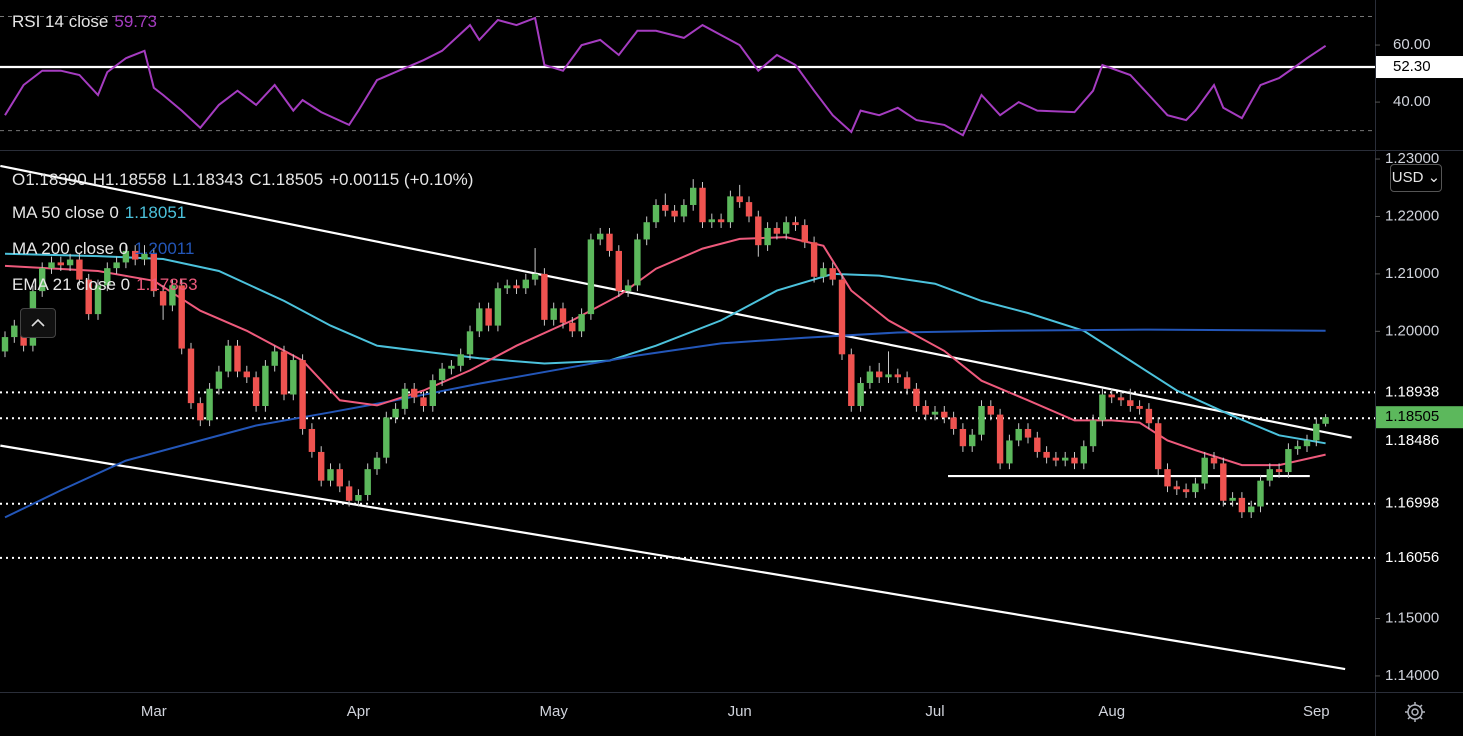 The width and height of the screenshot is (1463, 736). What do you see at coordinates (1412, 44) in the screenshot?
I see `y-tick-label: 60.00` at bounding box center [1412, 44].